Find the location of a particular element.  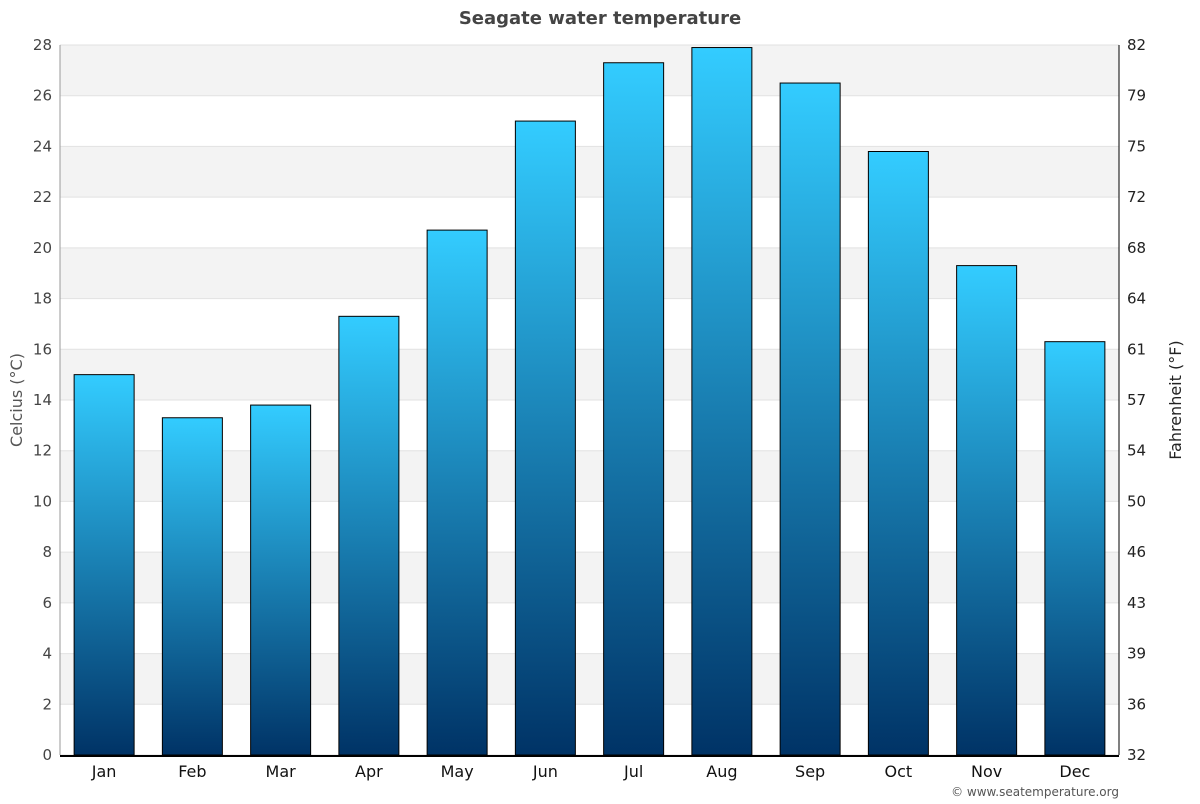

y-tick-label-left: 6 is located at coordinates (47, 603).